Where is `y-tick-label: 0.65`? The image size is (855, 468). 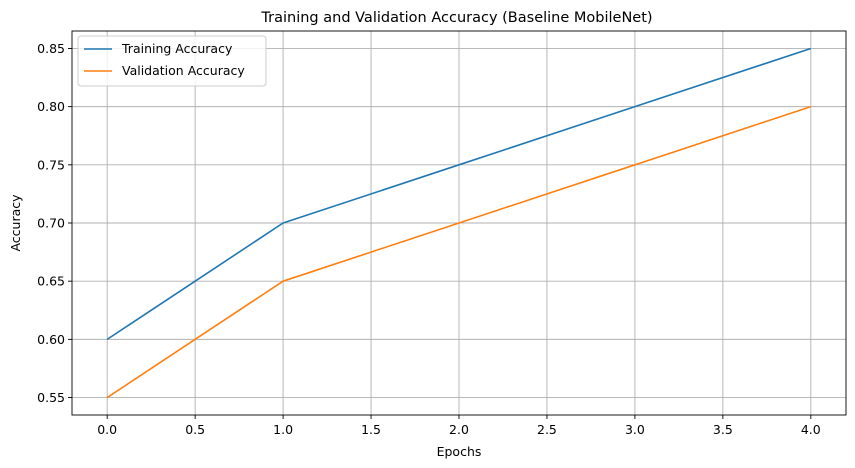
y-tick-label: 0.65 is located at coordinates (51, 281).